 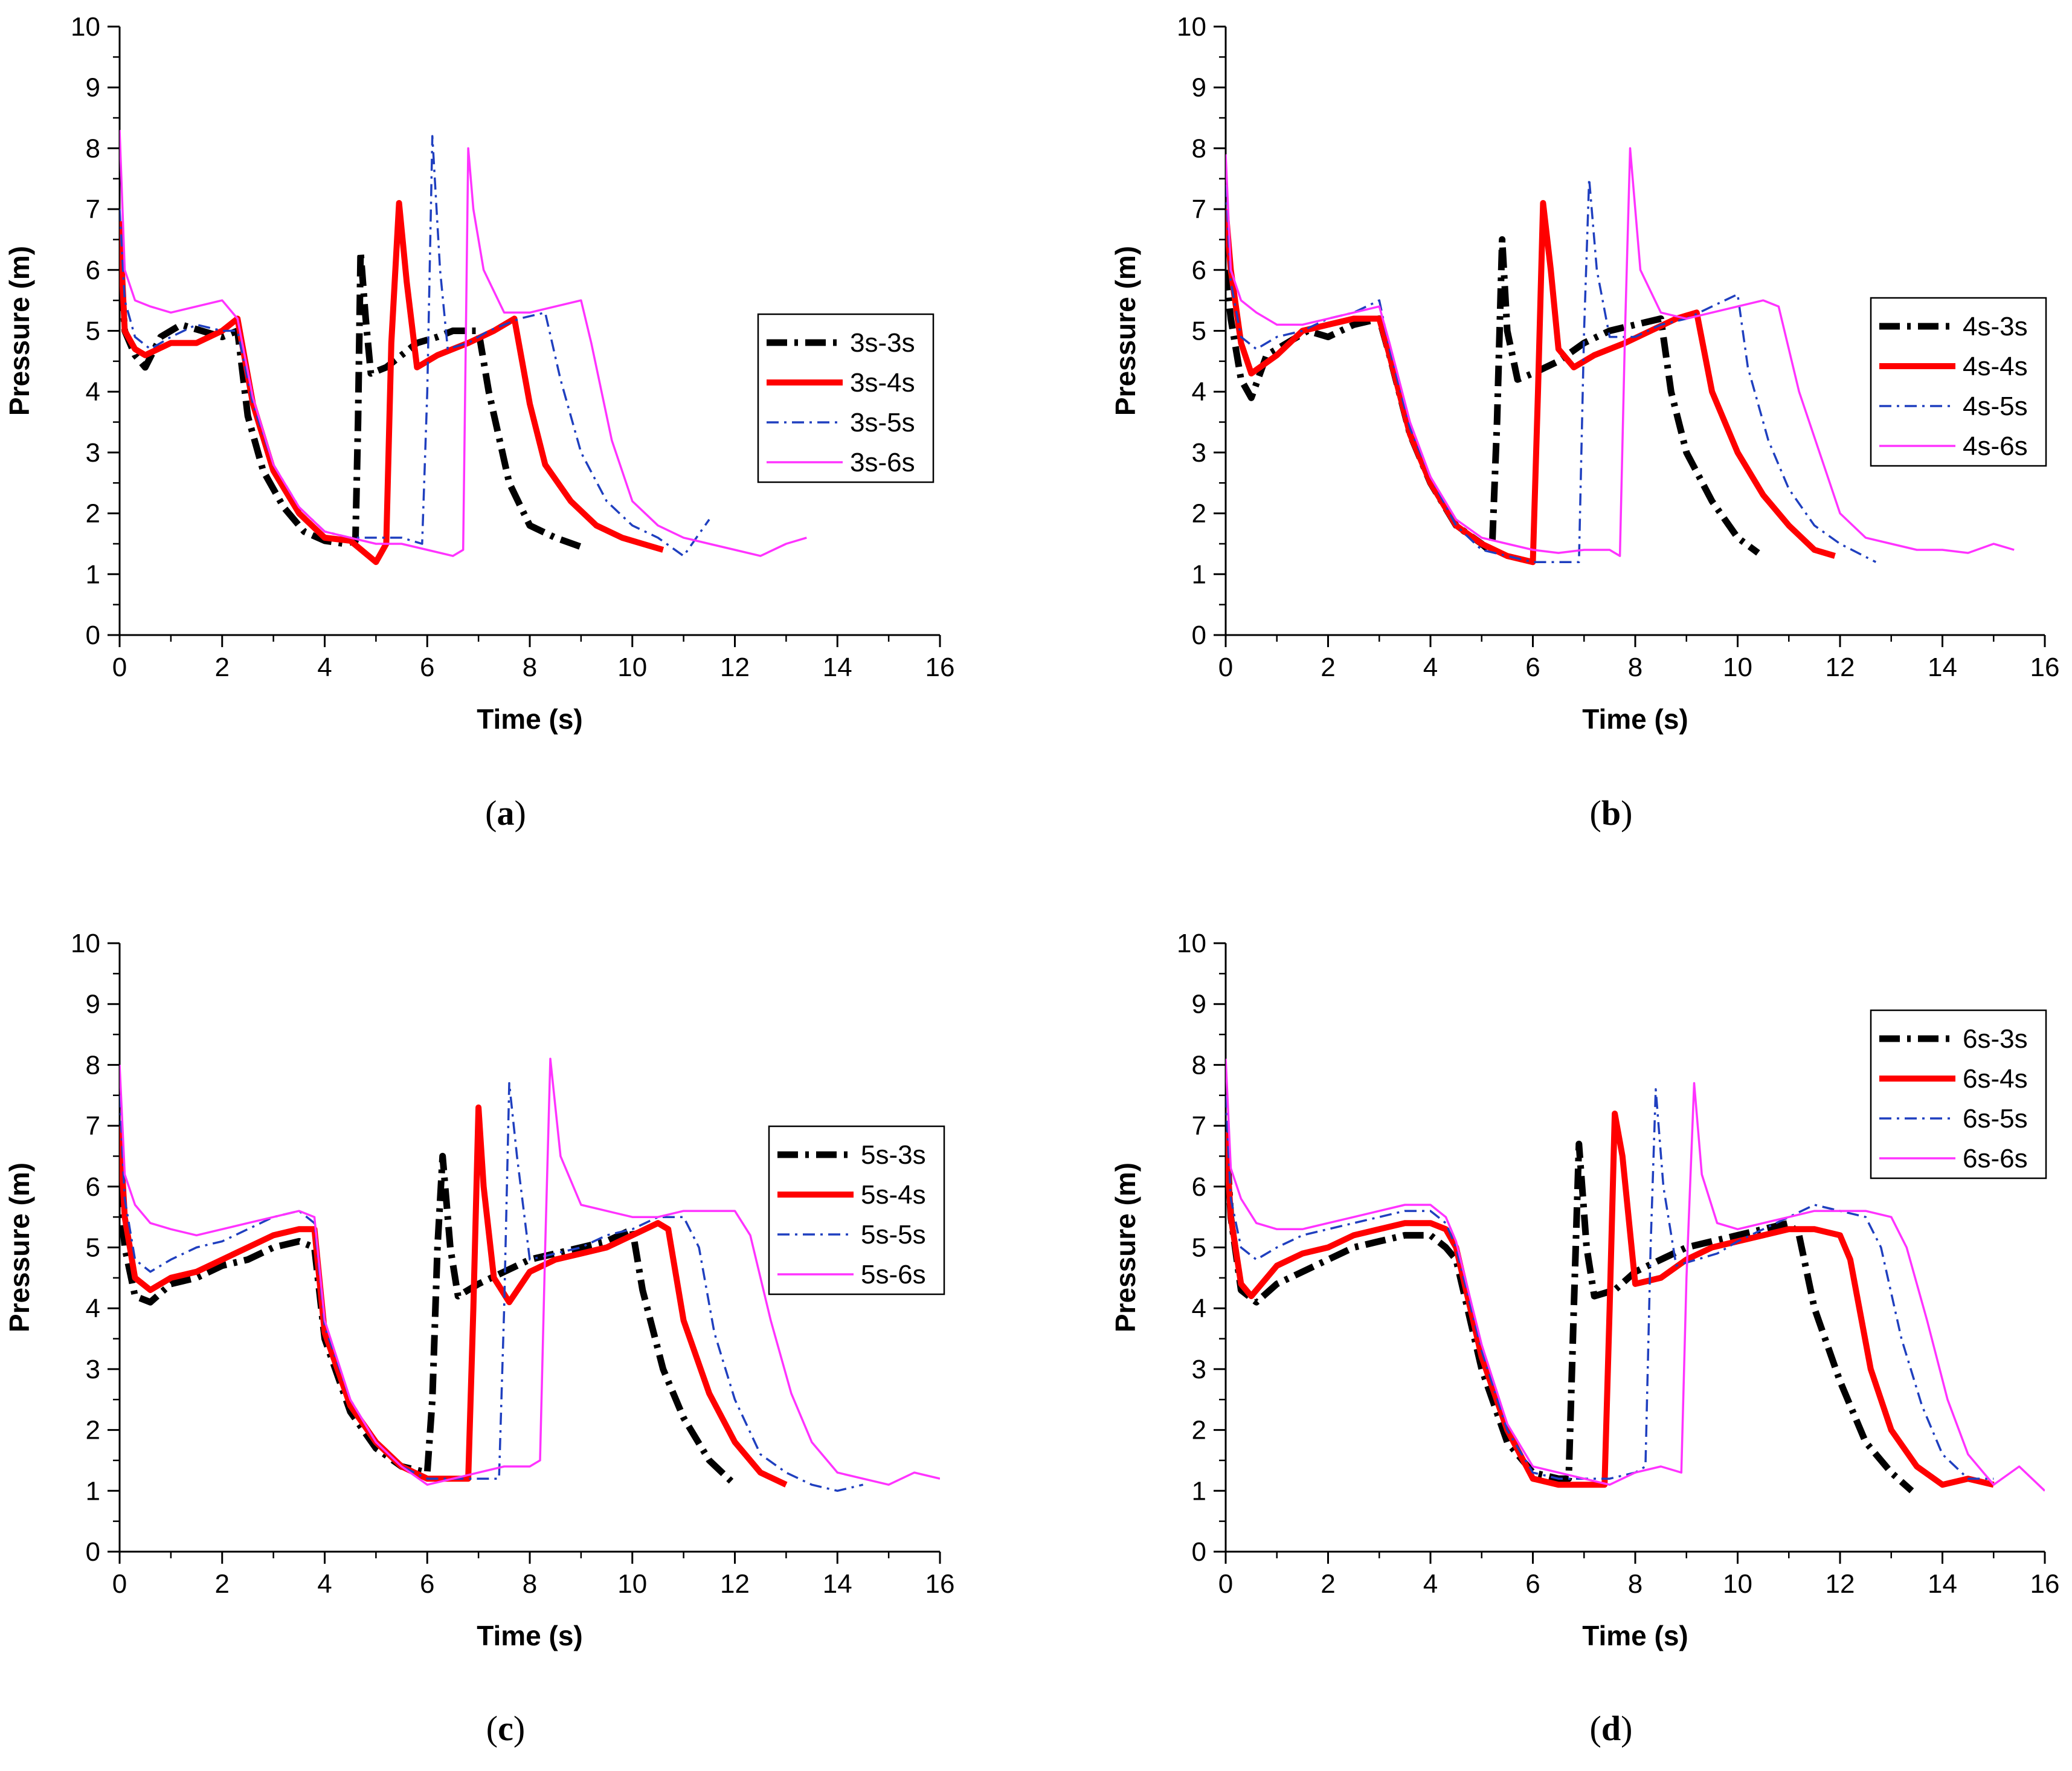 What do you see at coordinates (883, 343) in the screenshot?
I see `legend-label: 3s-3s` at bounding box center [883, 343].